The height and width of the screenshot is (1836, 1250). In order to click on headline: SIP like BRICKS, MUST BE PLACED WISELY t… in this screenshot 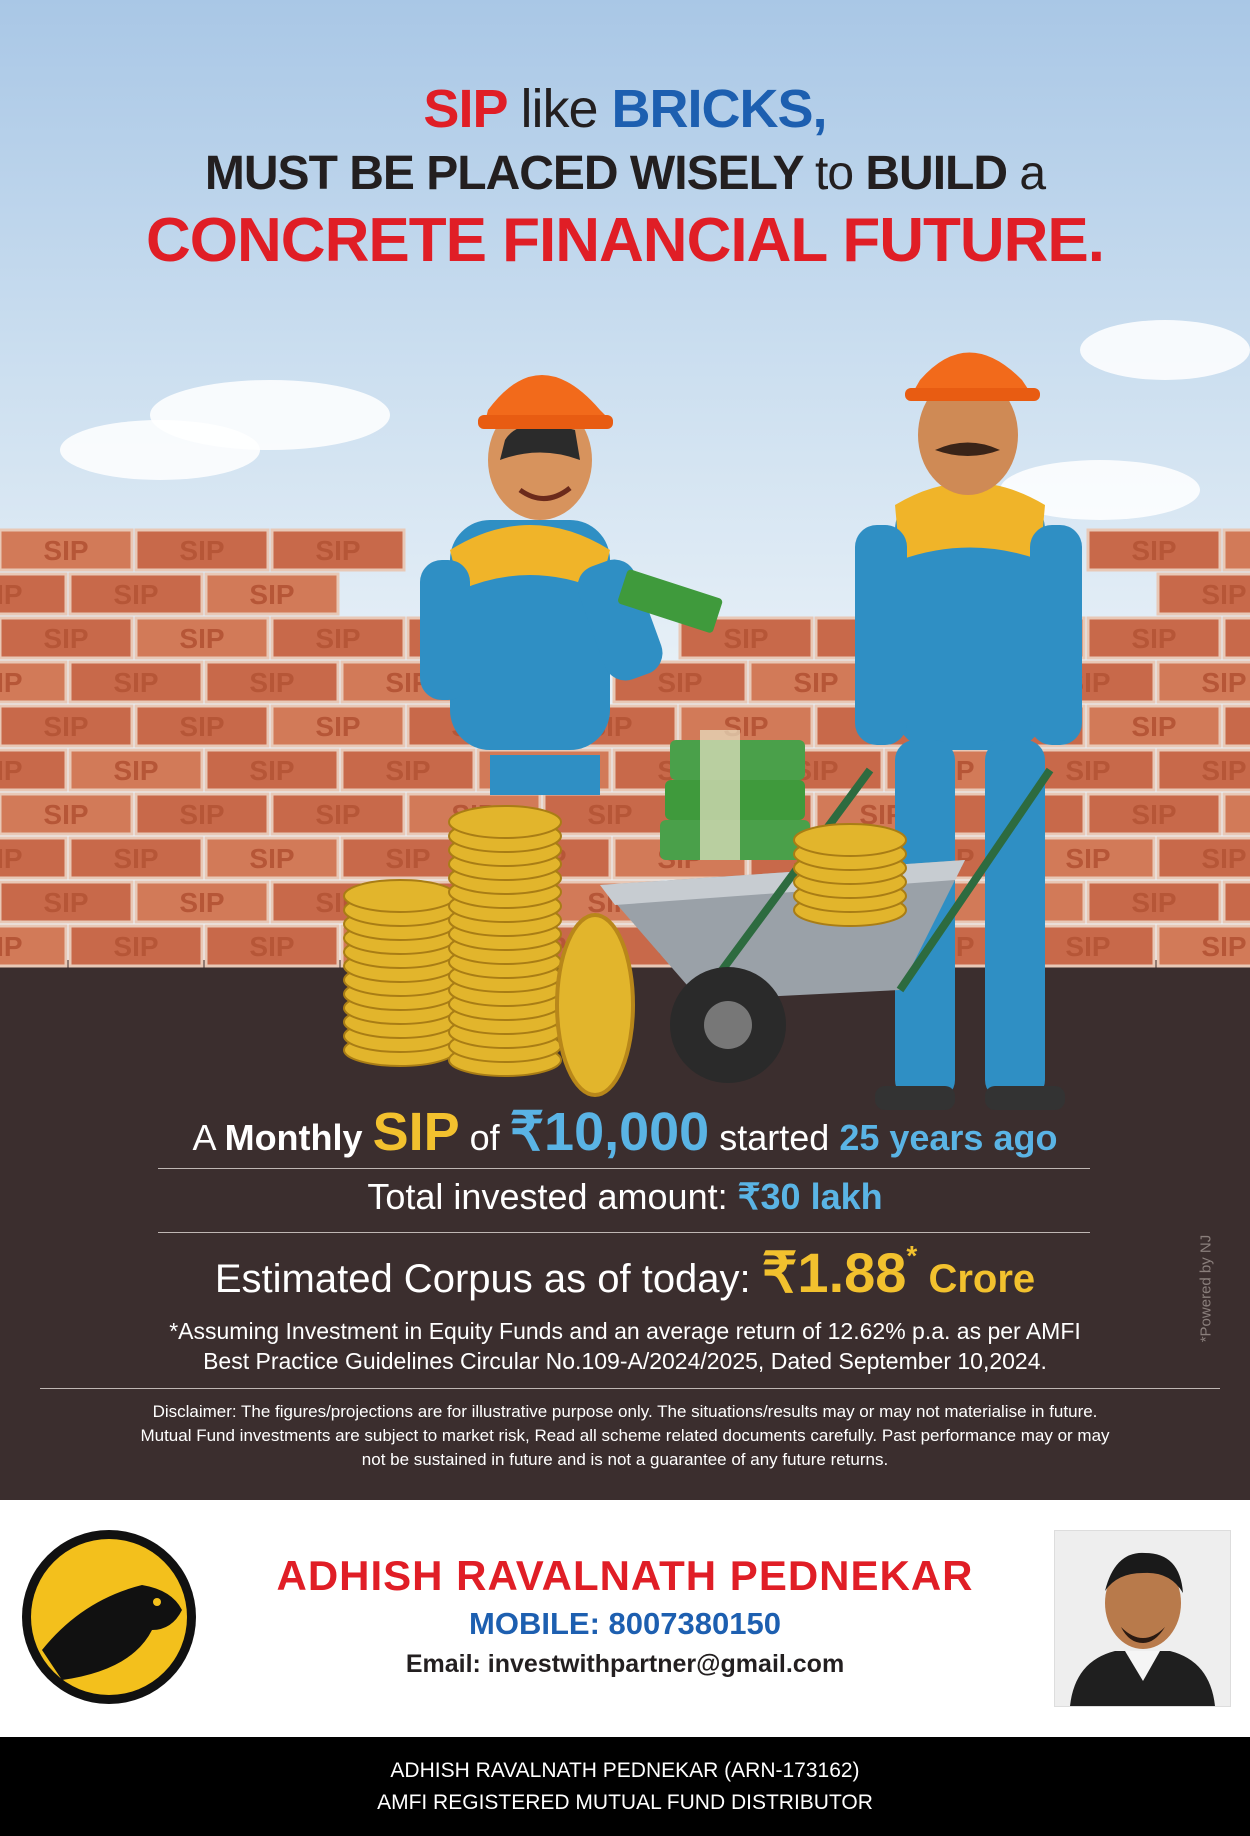, I will do `click(625, 177)`.